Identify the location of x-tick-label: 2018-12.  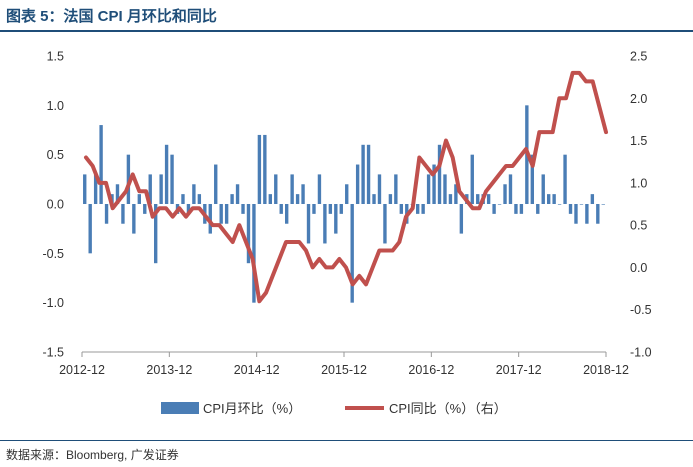
(606, 370).